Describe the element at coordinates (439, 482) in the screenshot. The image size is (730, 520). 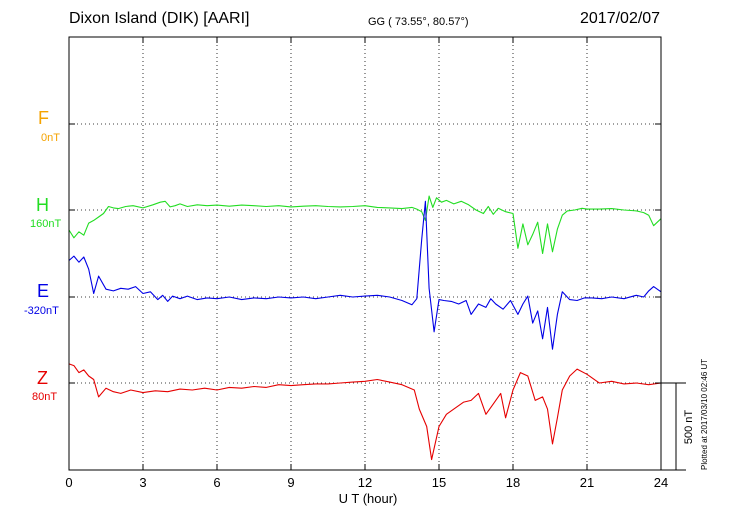
I see `x-tick-label-15: 15` at that location.